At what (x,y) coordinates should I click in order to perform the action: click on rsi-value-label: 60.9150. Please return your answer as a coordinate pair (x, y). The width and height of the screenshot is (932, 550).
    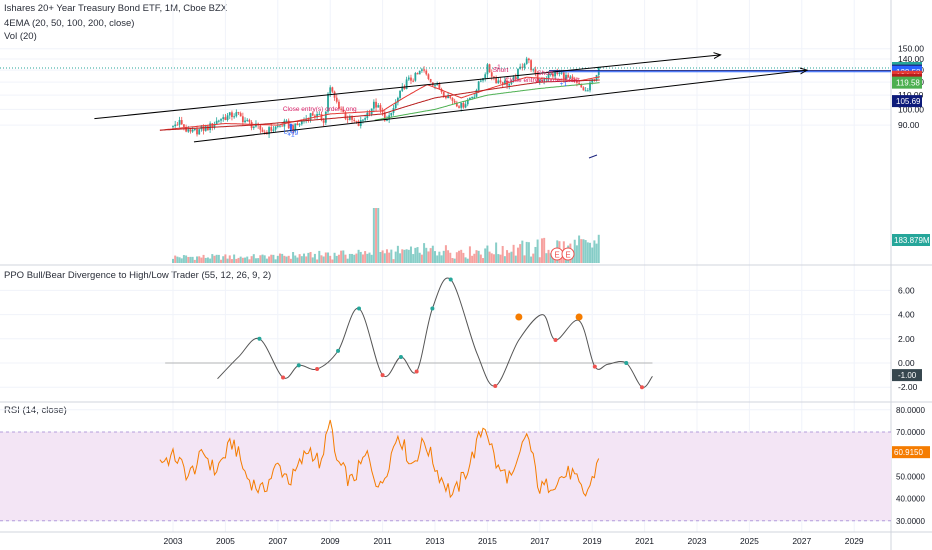
    Looking at the image, I should click on (908, 452).